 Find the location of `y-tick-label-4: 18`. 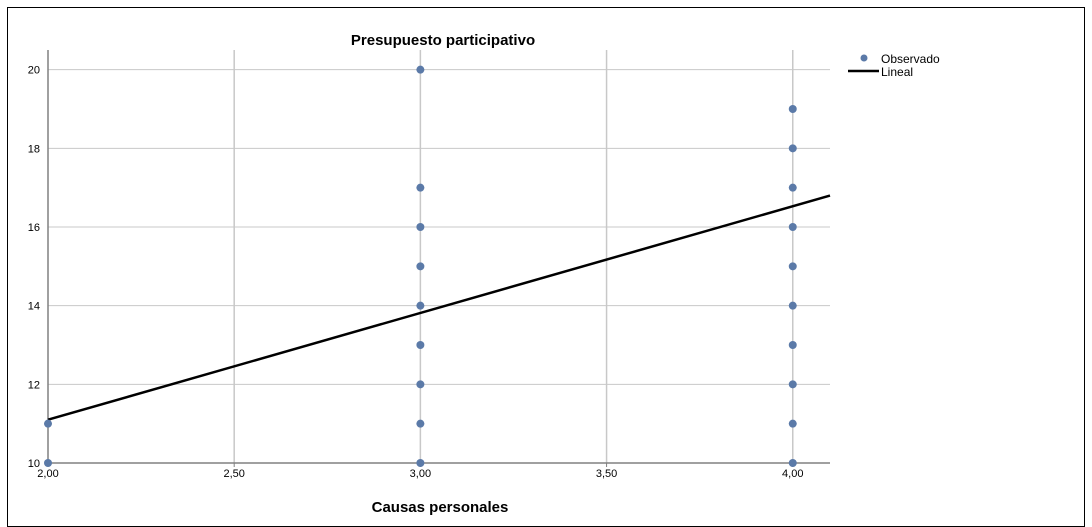

y-tick-label-4: 18 is located at coordinates (34, 149).